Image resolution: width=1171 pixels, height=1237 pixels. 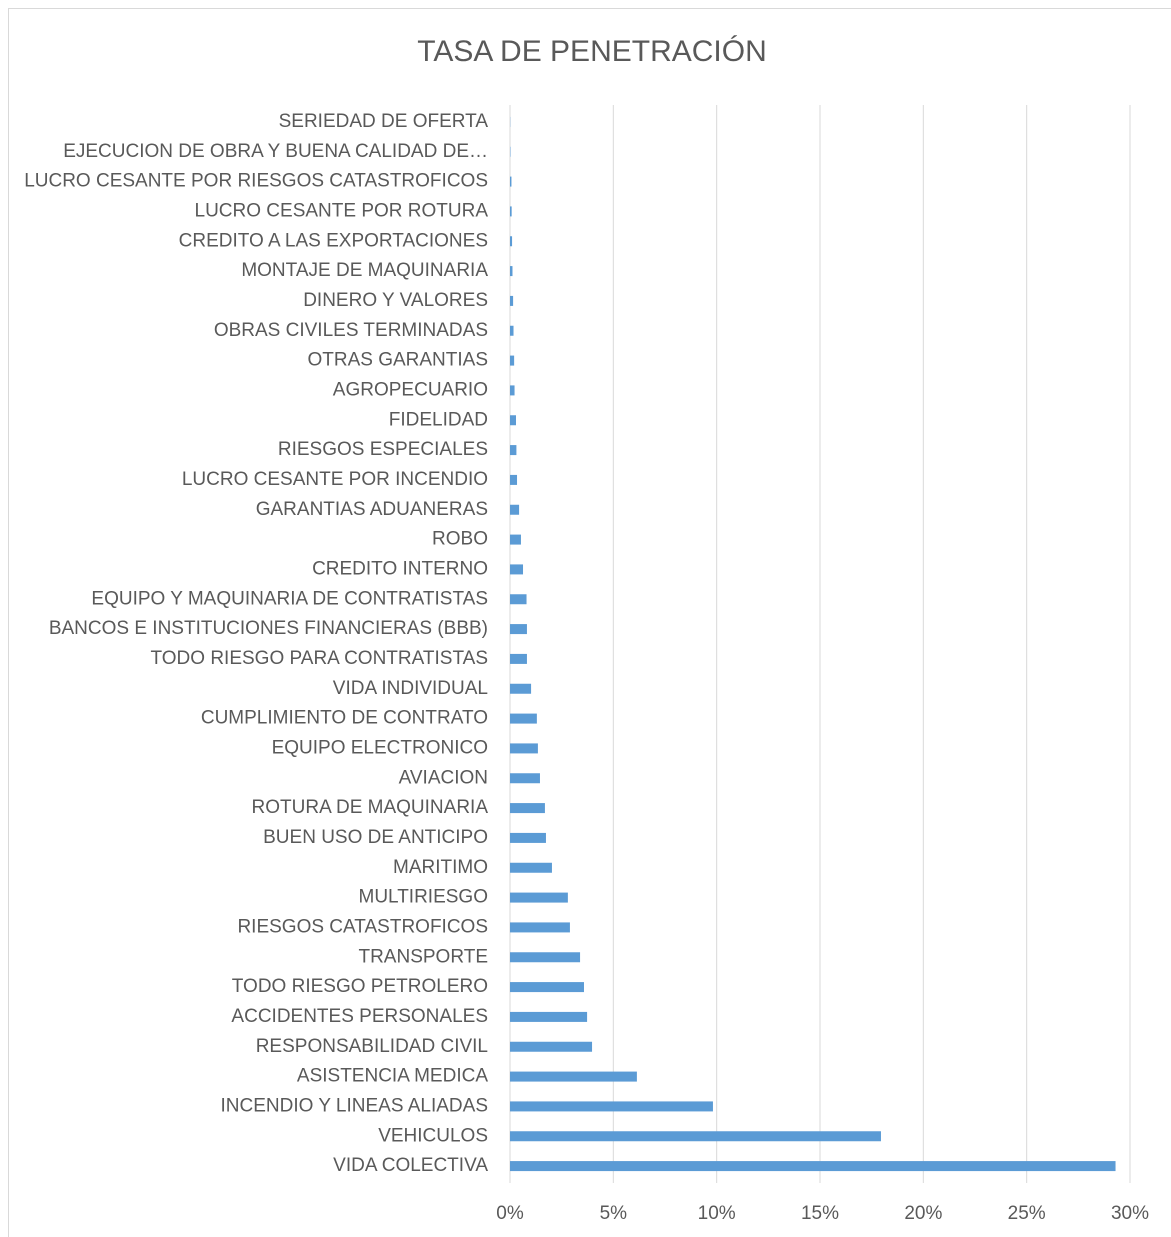 I want to click on x-tick-label: 10%, so click(x=717, y=1213).